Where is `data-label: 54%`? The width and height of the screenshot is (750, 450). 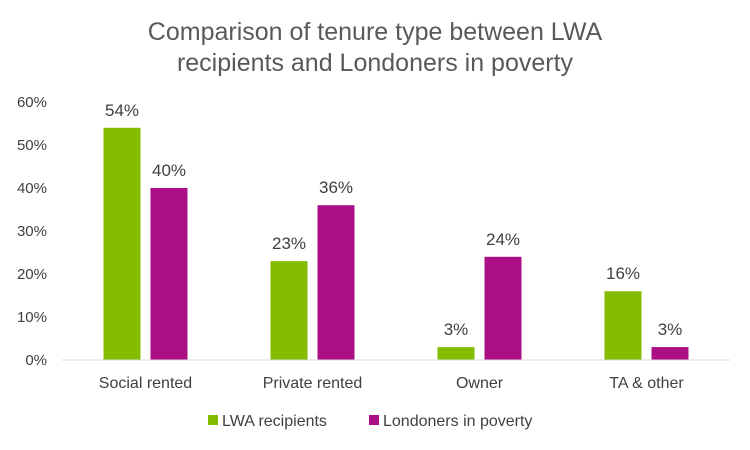
data-label: 54% is located at coordinates (122, 110).